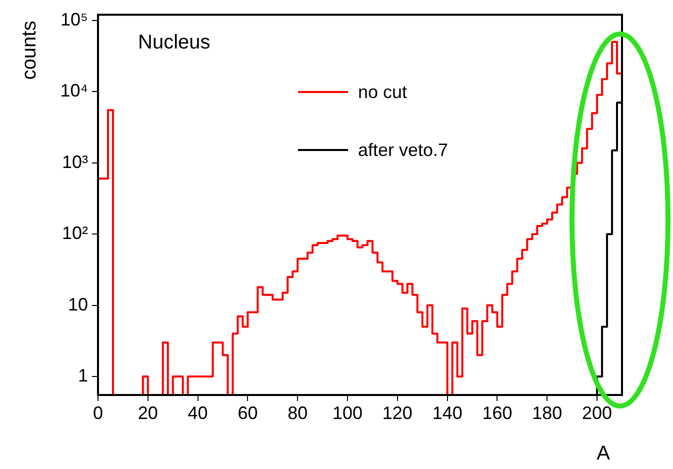 The width and height of the screenshot is (673, 469). Describe the element at coordinates (98, 412) in the screenshot. I see `x-tick-label: 0` at that location.